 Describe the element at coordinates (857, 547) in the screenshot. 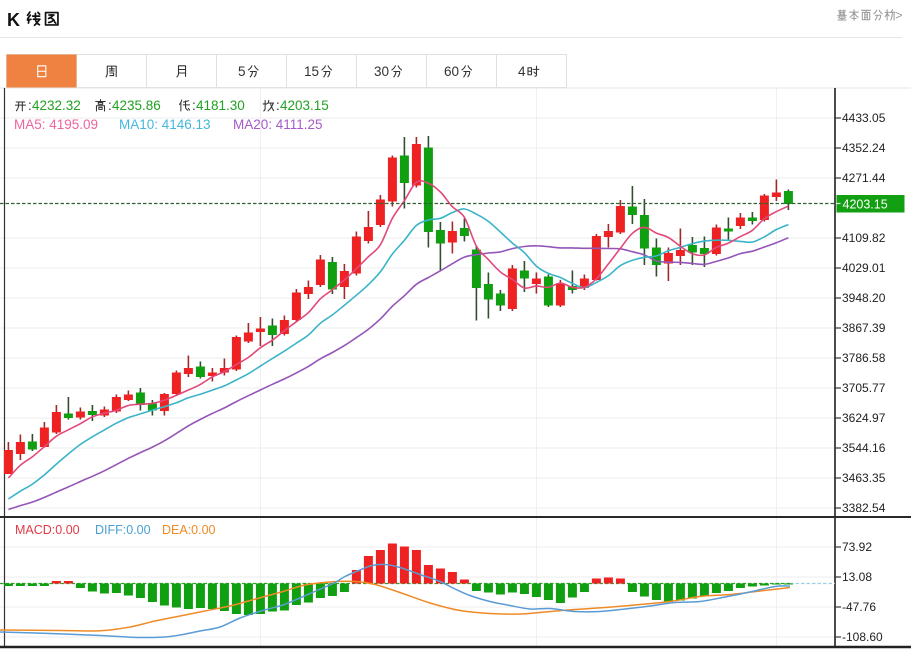

I see `svg-text: 73.92` at that location.